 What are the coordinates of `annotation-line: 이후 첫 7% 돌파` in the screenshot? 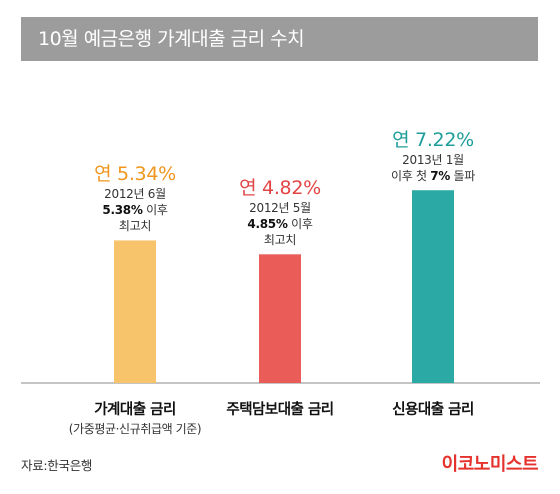 It's located at (433, 176).